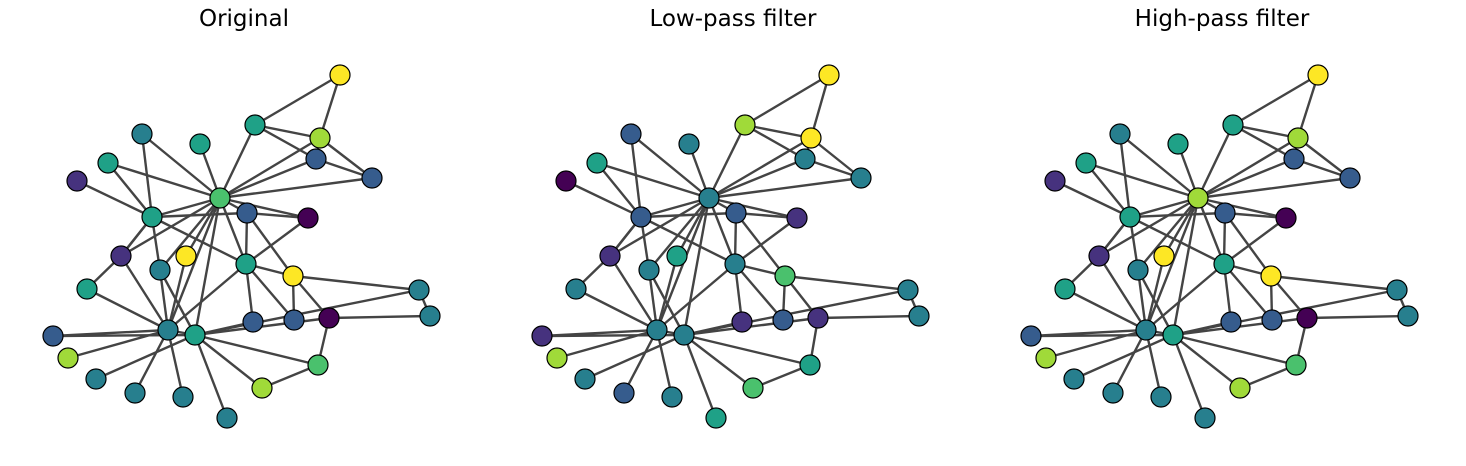 The height and width of the screenshot is (466, 1466). What do you see at coordinates (1222, 19) in the screenshot?
I see `panel-title: High-pass filter` at bounding box center [1222, 19].